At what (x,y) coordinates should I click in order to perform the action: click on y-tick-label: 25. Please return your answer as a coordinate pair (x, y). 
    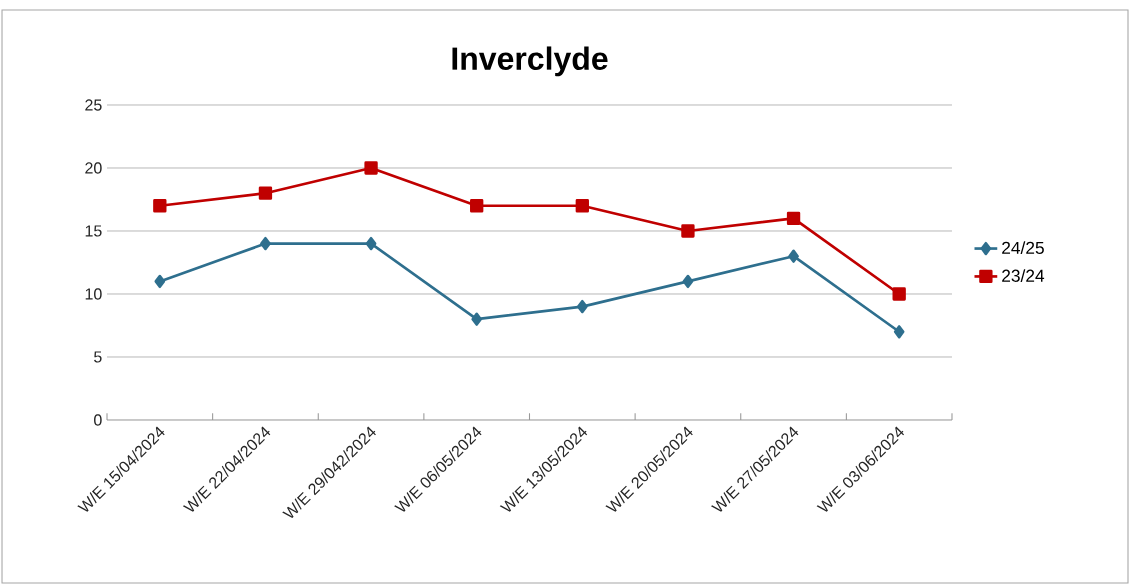
    Looking at the image, I should click on (93, 105).